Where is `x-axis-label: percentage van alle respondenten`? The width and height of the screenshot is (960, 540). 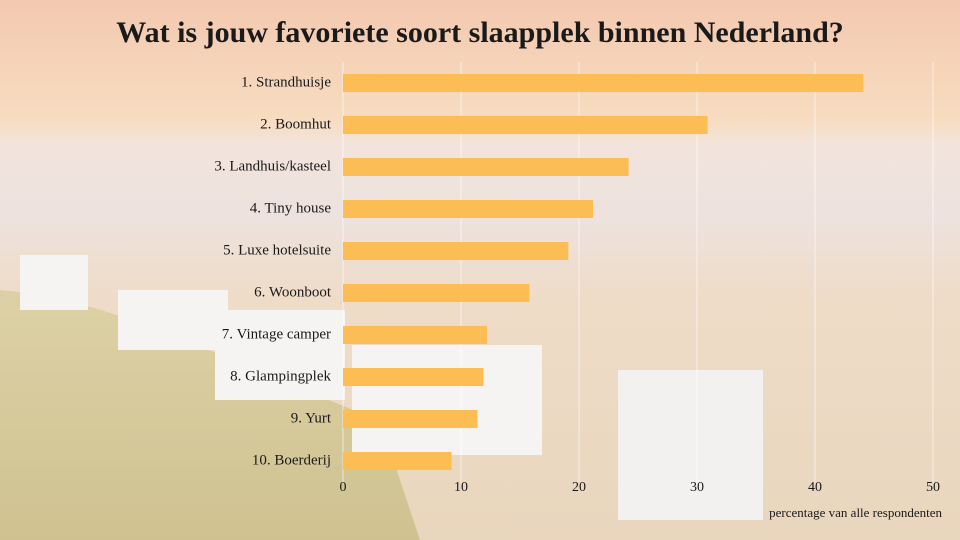
x-axis-label: percentage van alle respondenten is located at coordinates (855, 512).